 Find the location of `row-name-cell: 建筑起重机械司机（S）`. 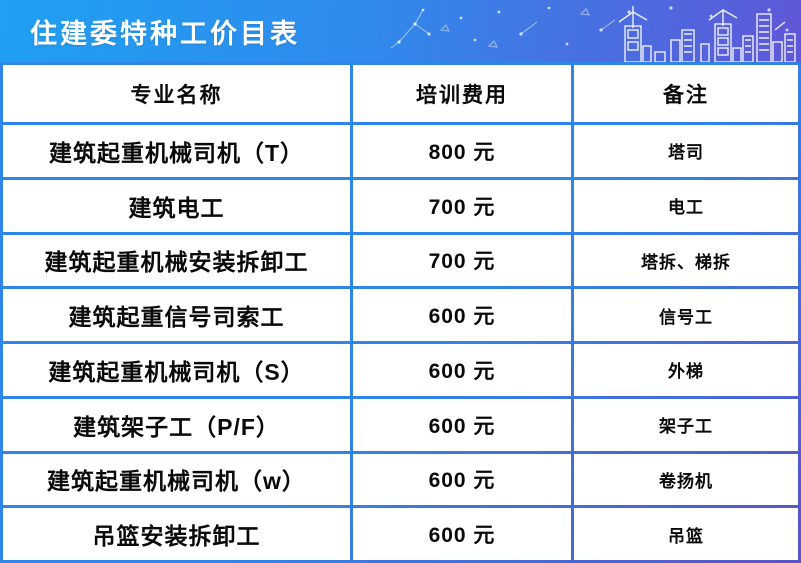

row-name-cell: 建筑起重机械司机（S） is located at coordinates (176, 370).